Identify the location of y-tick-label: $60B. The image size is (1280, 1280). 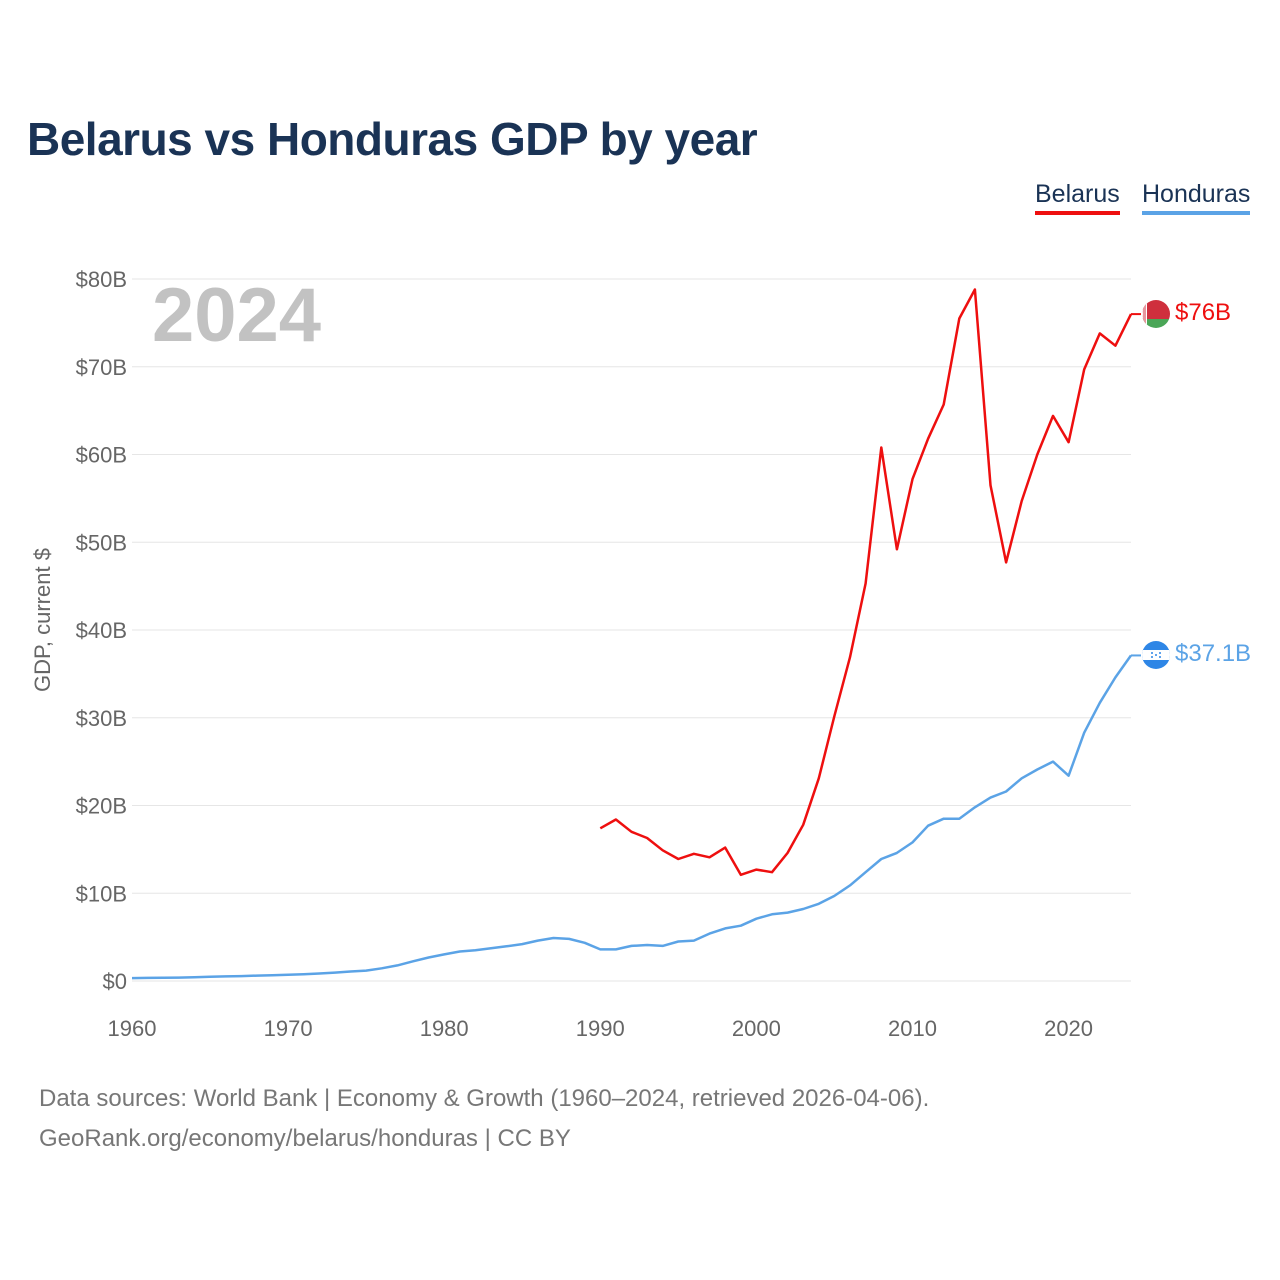
(101, 455).